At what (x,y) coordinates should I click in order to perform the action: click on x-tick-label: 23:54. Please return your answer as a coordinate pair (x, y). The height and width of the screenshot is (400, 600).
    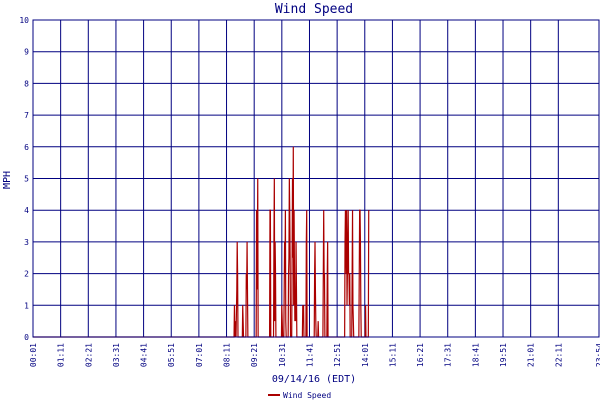
    Looking at the image, I should click on (597, 355).